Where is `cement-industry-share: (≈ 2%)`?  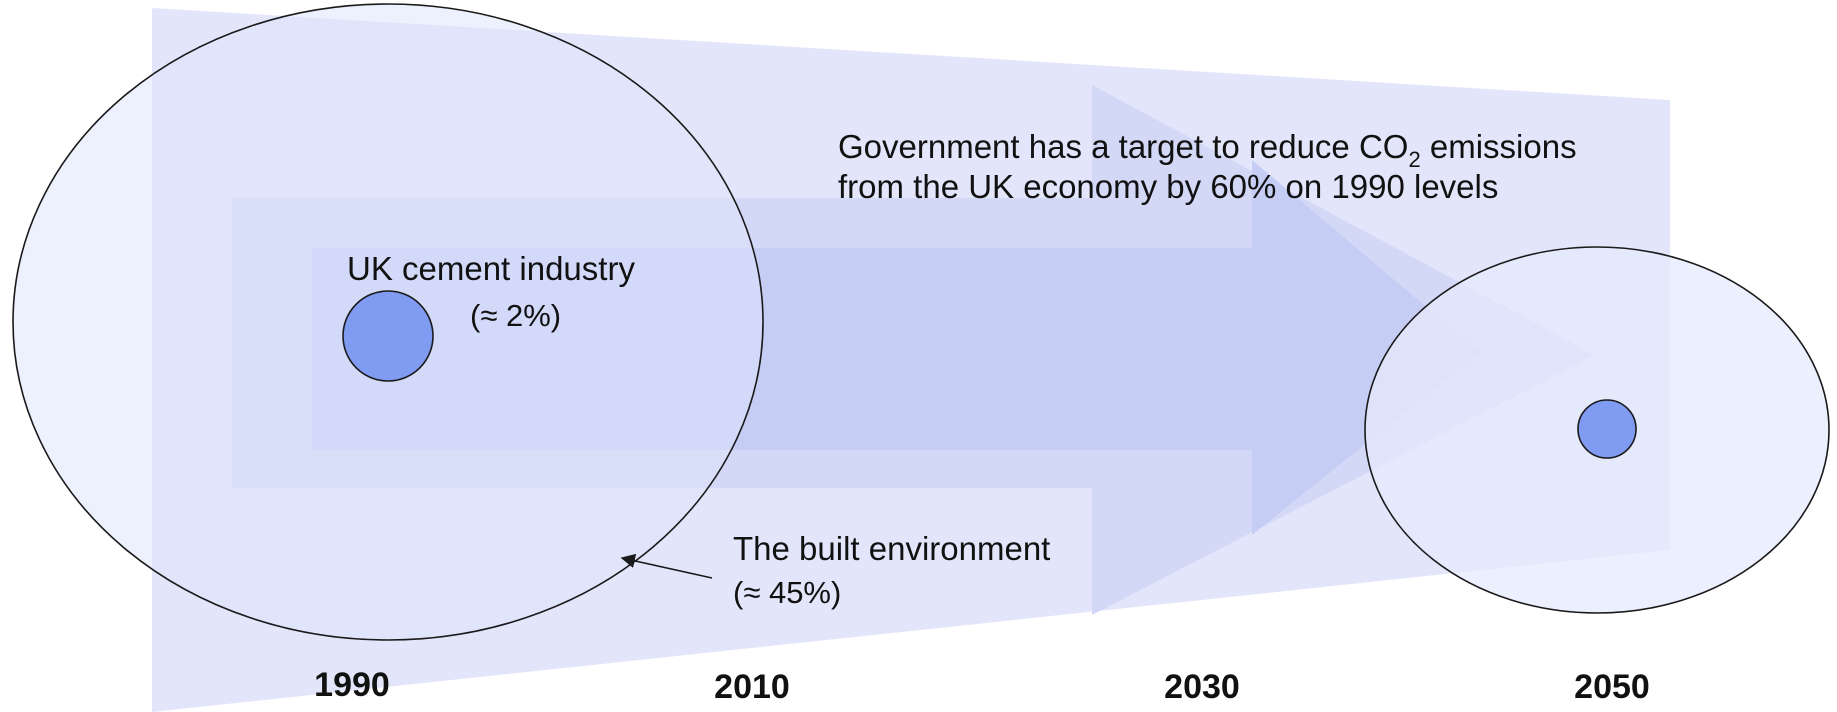
cement-industry-share: (≈ 2%) is located at coordinates (515, 315).